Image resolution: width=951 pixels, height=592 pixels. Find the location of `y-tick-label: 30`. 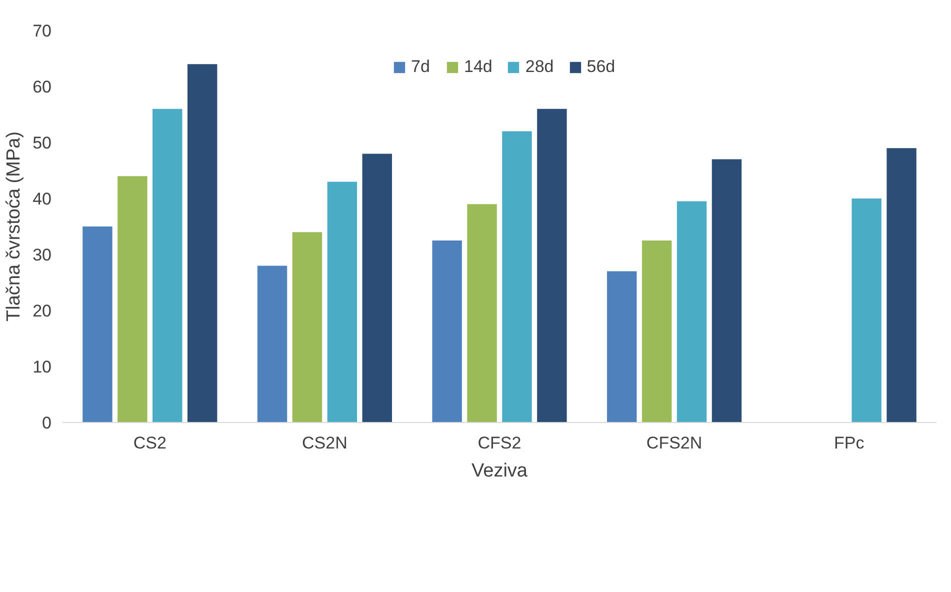

y-tick-label: 30 is located at coordinates (42, 255).